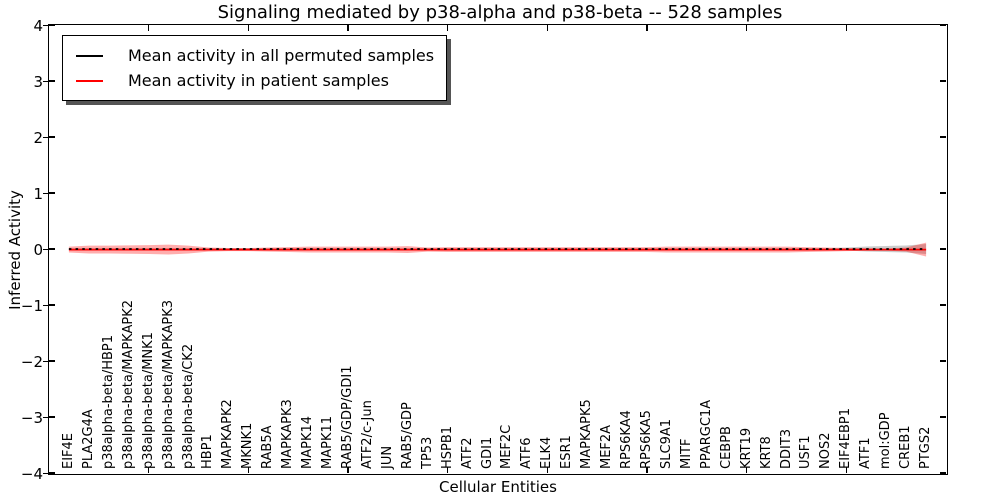  What do you see at coordinates (89, 55) in the screenshot?
I see `permuted-line-sample-icon` at bounding box center [89, 55].